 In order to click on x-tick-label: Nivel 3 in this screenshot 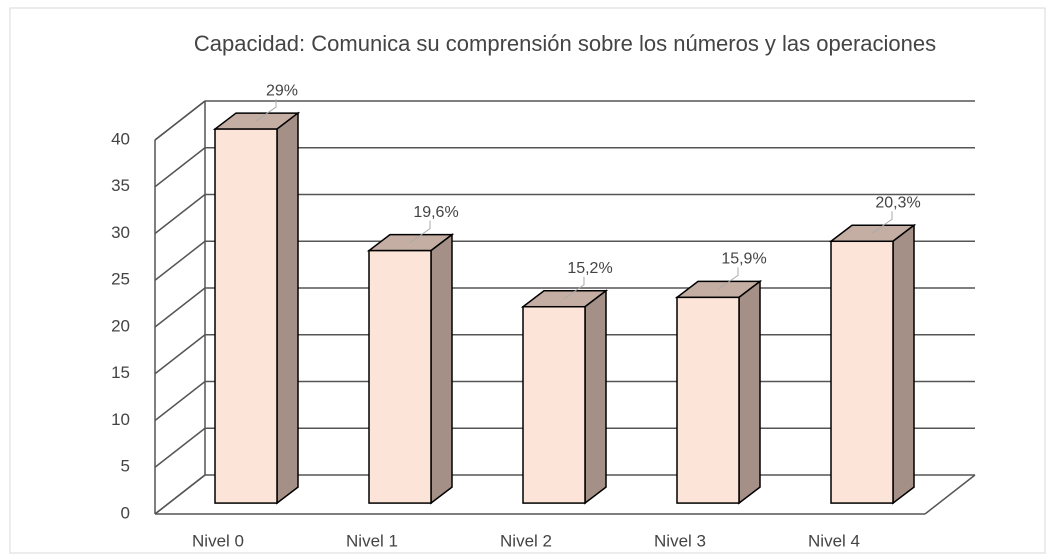, I will do `click(680, 540)`.